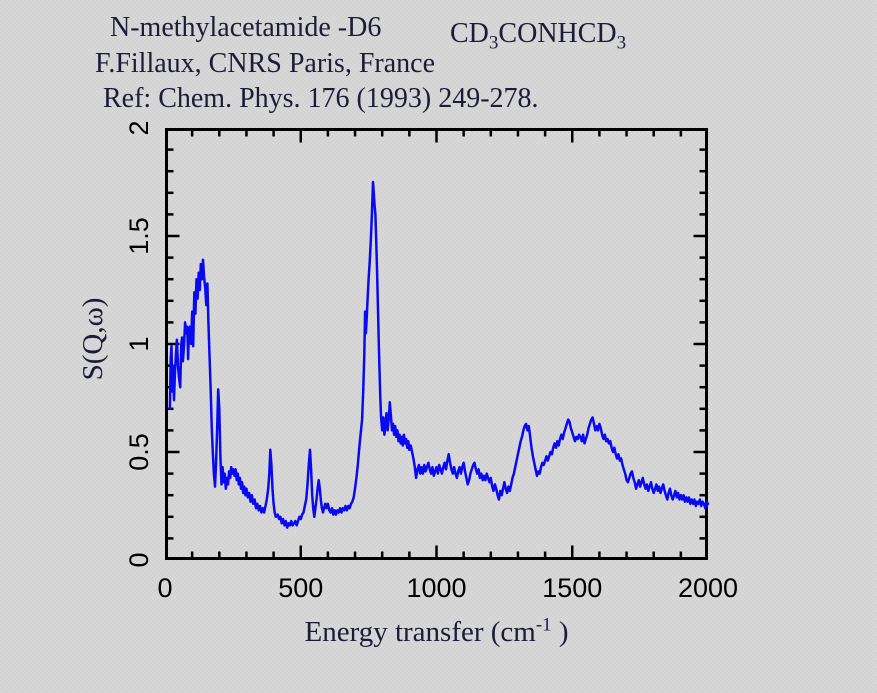  What do you see at coordinates (165, 588) in the screenshot?
I see `x-tick-label: 0` at bounding box center [165, 588].